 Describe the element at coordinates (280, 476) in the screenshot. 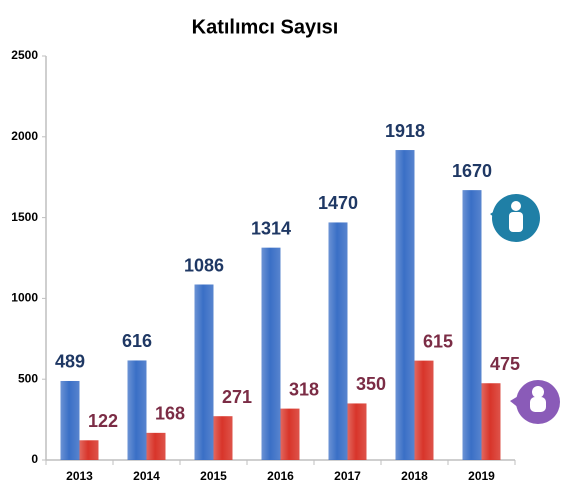

I see `x-tick-label: 2016` at that location.